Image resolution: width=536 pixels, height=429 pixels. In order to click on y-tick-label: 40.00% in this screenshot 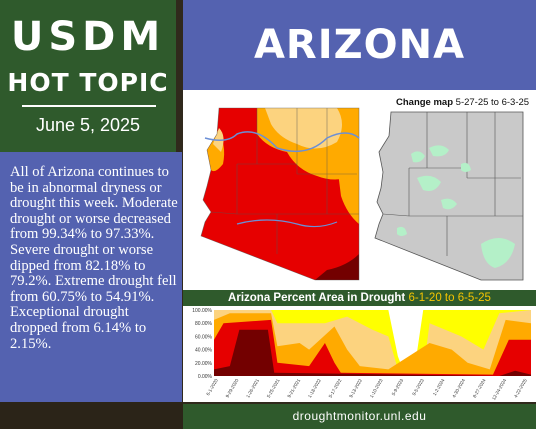, I will do `click(204, 351)`.